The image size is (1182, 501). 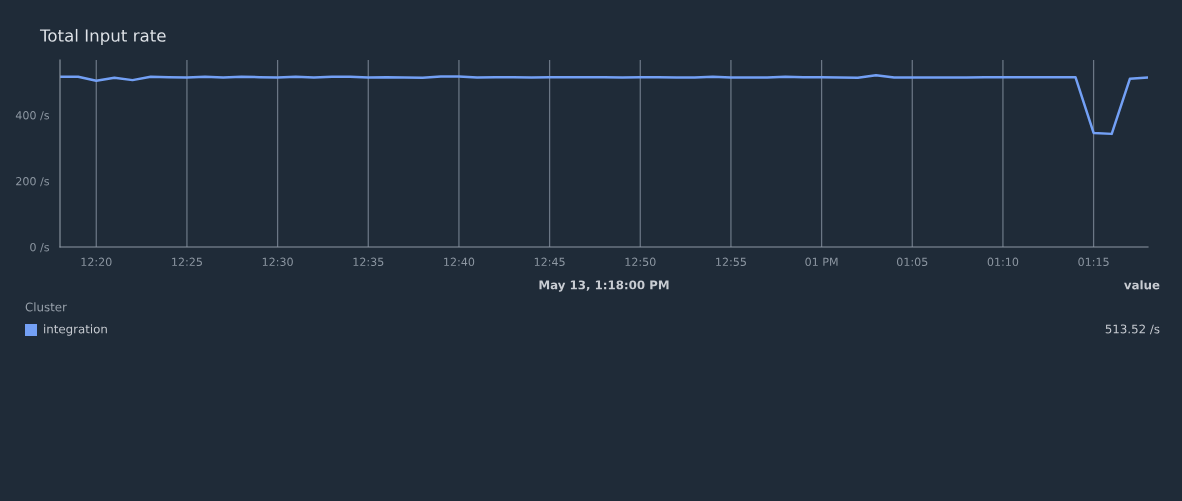 What do you see at coordinates (32, 116) in the screenshot?
I see `y-tick-label: 400 /s` at bounding box center [32, 116].